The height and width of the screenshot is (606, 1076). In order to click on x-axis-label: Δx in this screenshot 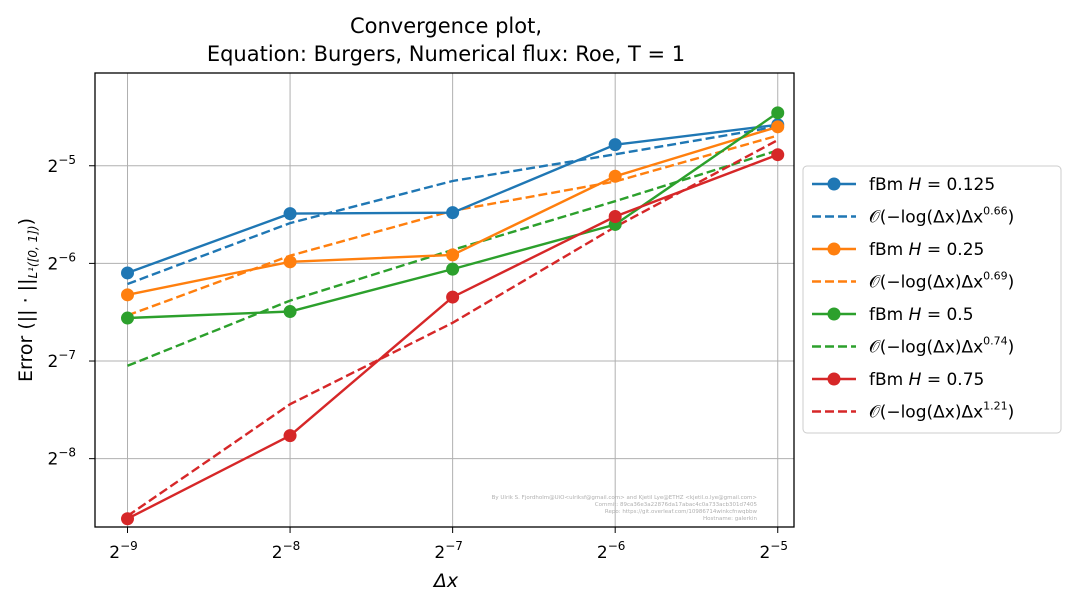, I will do `click(445, 581)`.